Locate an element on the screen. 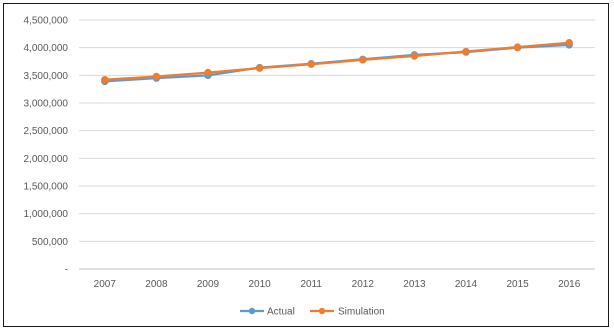  y-tick-label: 1,000,000 is located at coordinates (46, 214).